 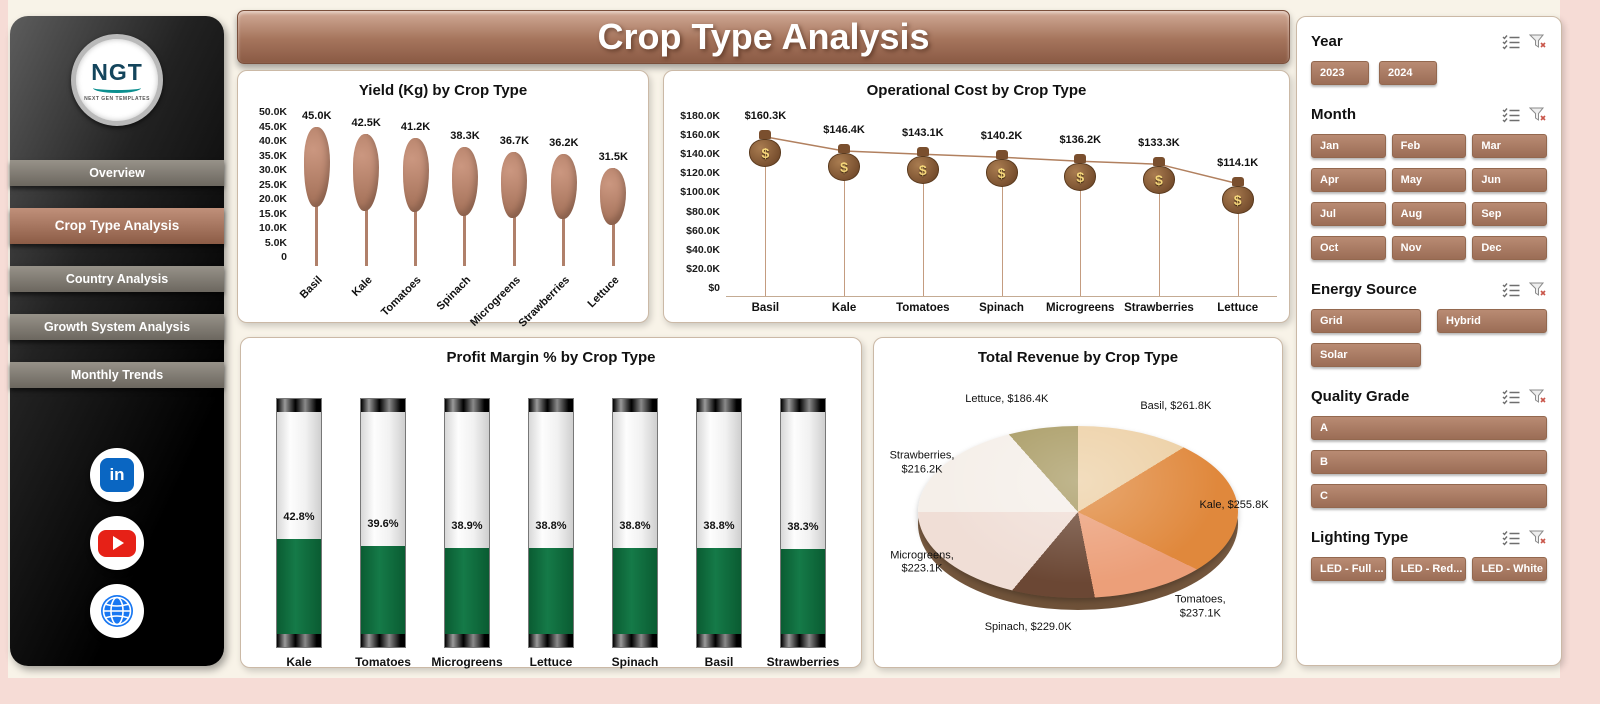 I want to click on slicer-year-2024: 2024, so click(x=1408, y=73).